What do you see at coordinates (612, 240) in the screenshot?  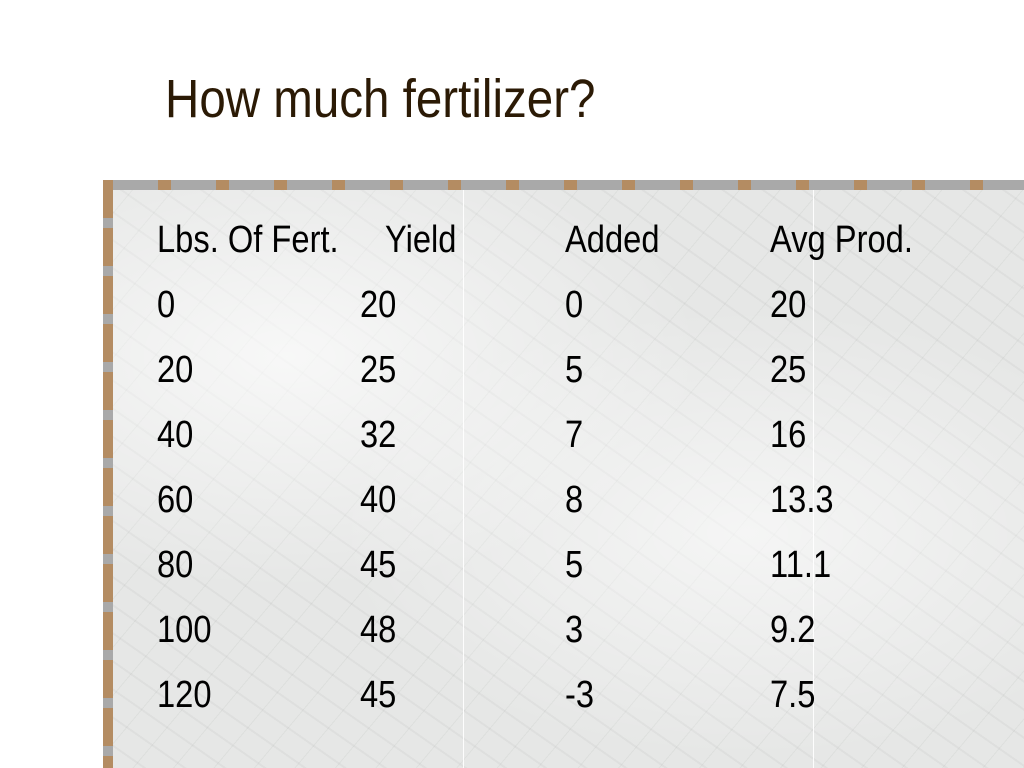 I see `header-cell: Added` at bounding box center [612, 240].